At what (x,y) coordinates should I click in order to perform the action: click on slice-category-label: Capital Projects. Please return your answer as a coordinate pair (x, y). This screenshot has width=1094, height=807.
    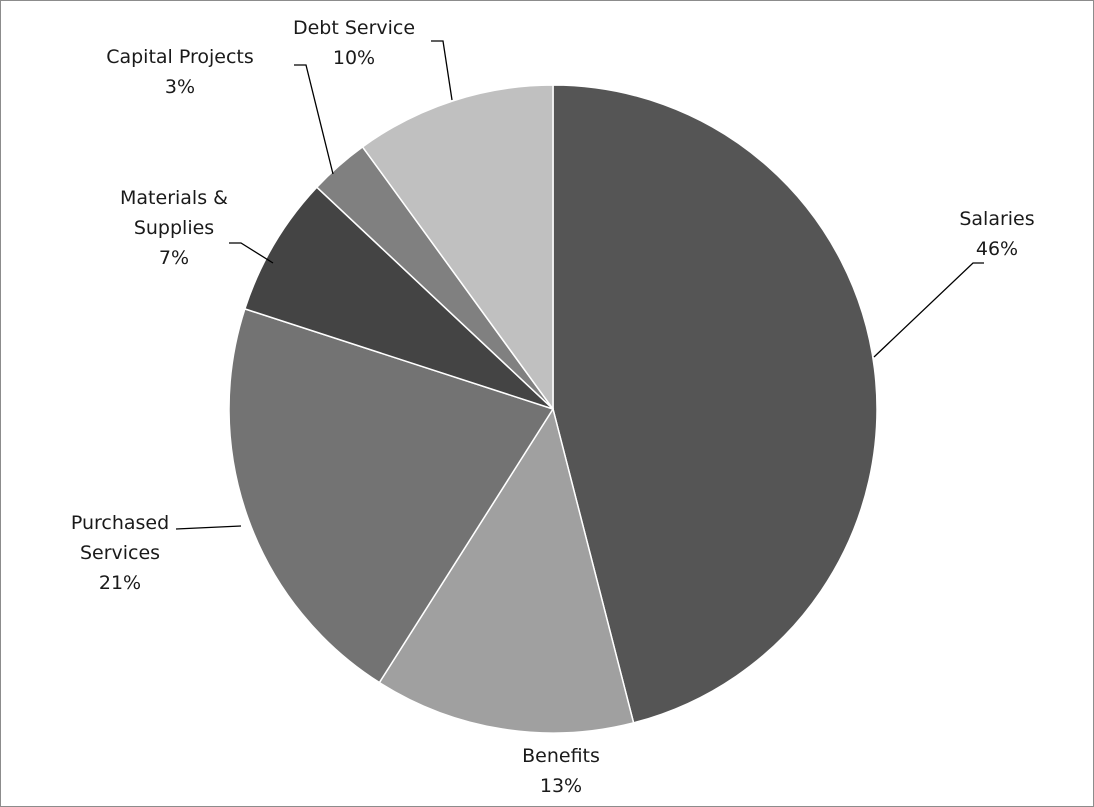
    Looking at the image, I should click on (180, 57).